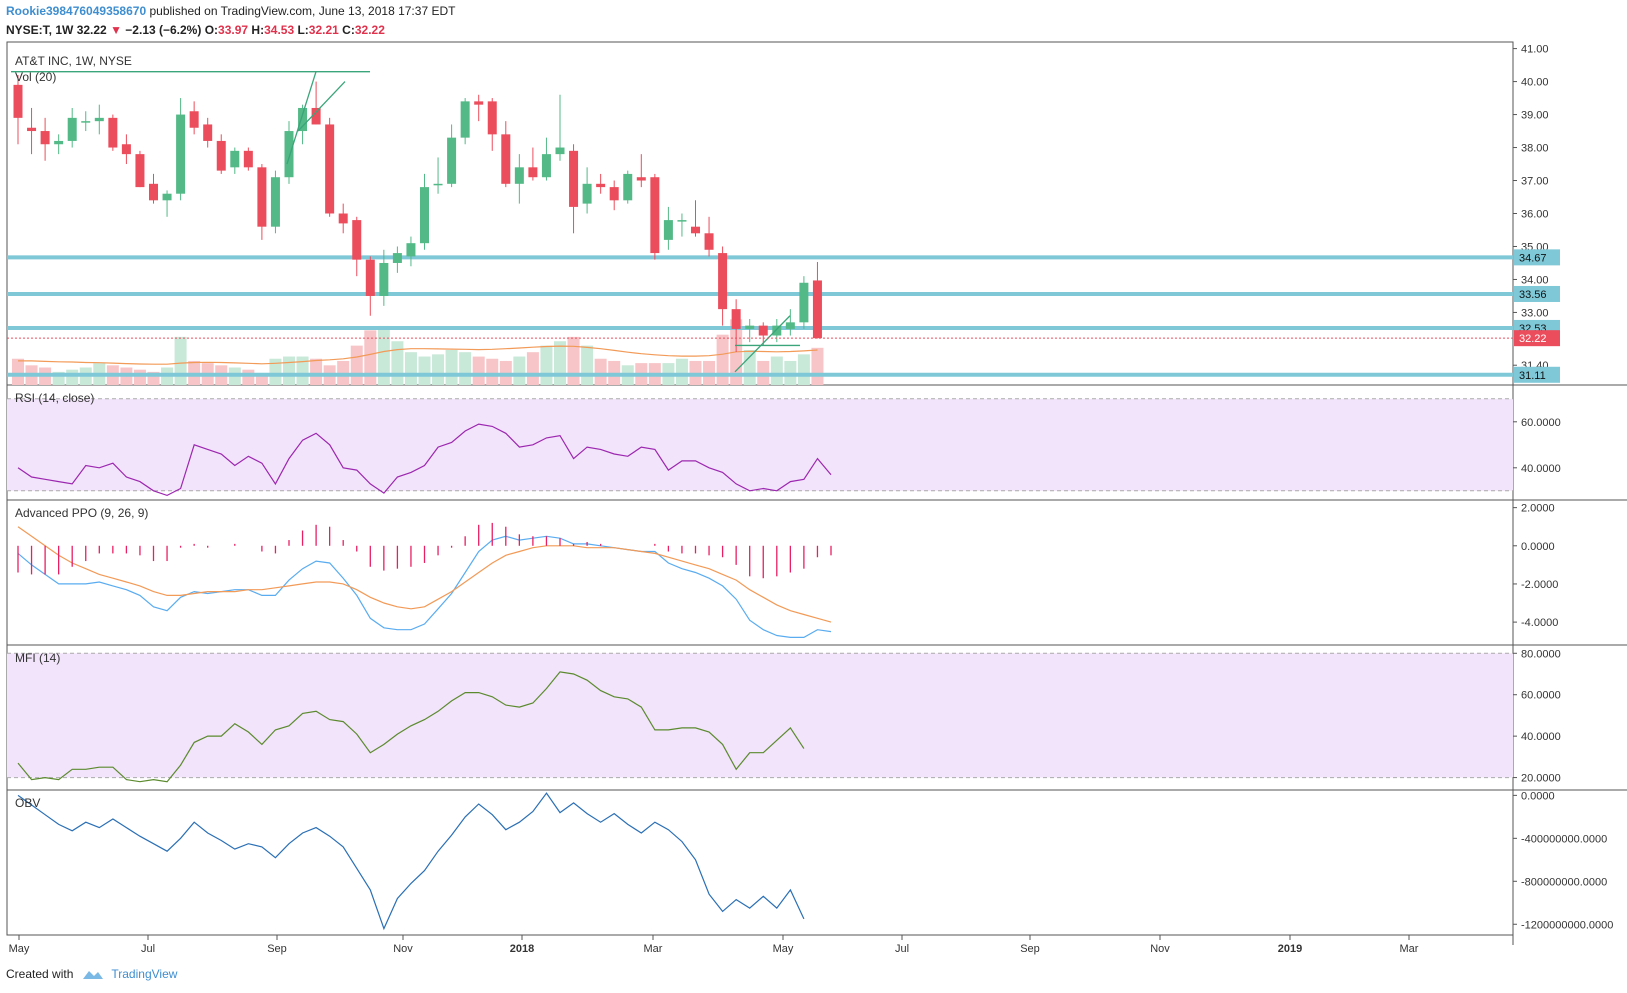 The image size is (1627, 993). I want to click on close-label: C:, so click(348, 30).